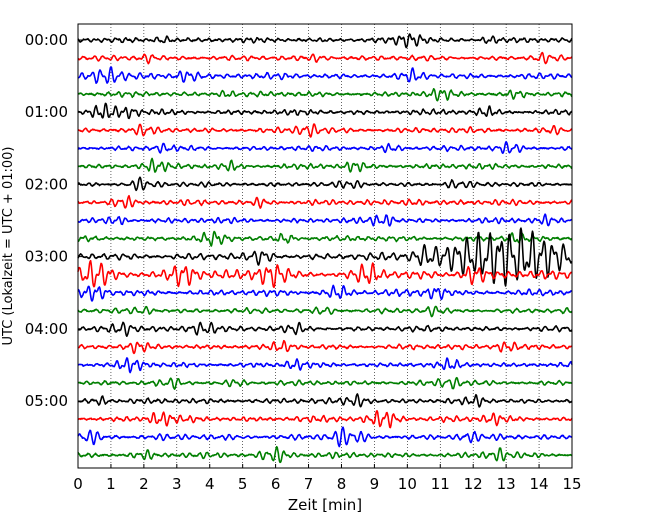  What do you see at coordinates (46, 184) in the screenshot?
I see `y-tick-label: 02:00` at bounding box center [46, 184].